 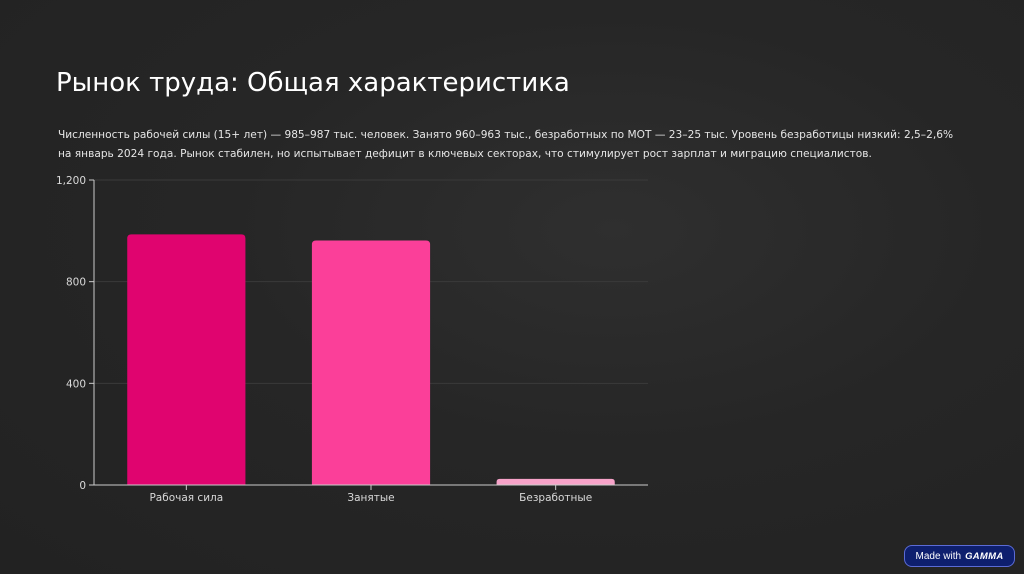 I want to click on y-tick-label: 400, so click(x=76, y=384).